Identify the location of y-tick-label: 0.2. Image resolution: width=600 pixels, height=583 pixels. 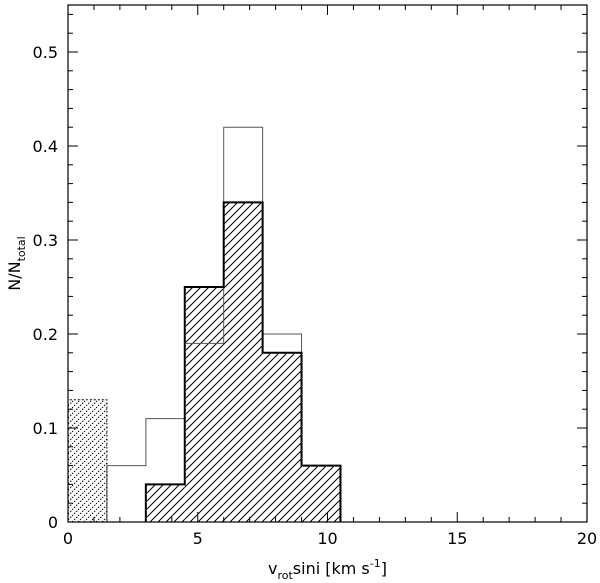
(45, 334).